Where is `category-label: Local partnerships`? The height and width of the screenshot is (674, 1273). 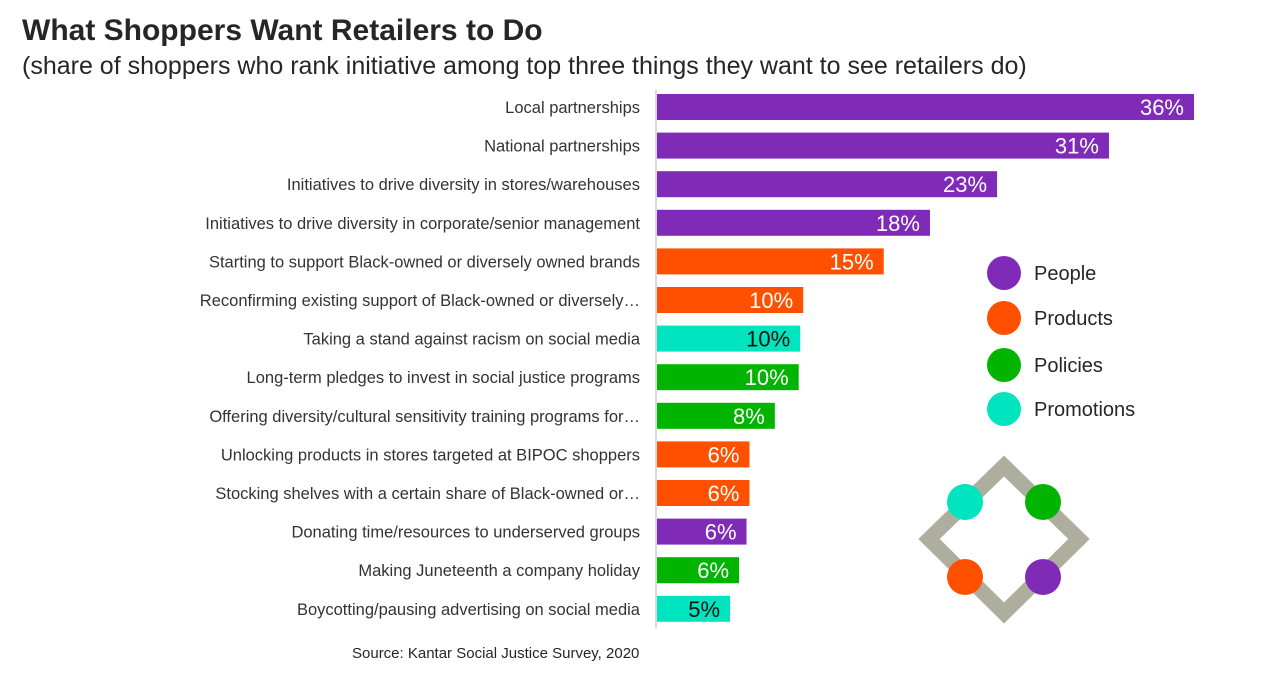
category-label: Local partnerships is located at coordinates (572, 108).